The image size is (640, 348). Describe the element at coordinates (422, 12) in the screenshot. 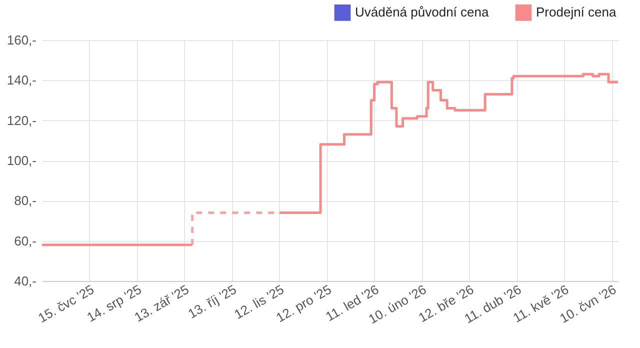

I see `legend-label: Uváděná původní cena` at that location.